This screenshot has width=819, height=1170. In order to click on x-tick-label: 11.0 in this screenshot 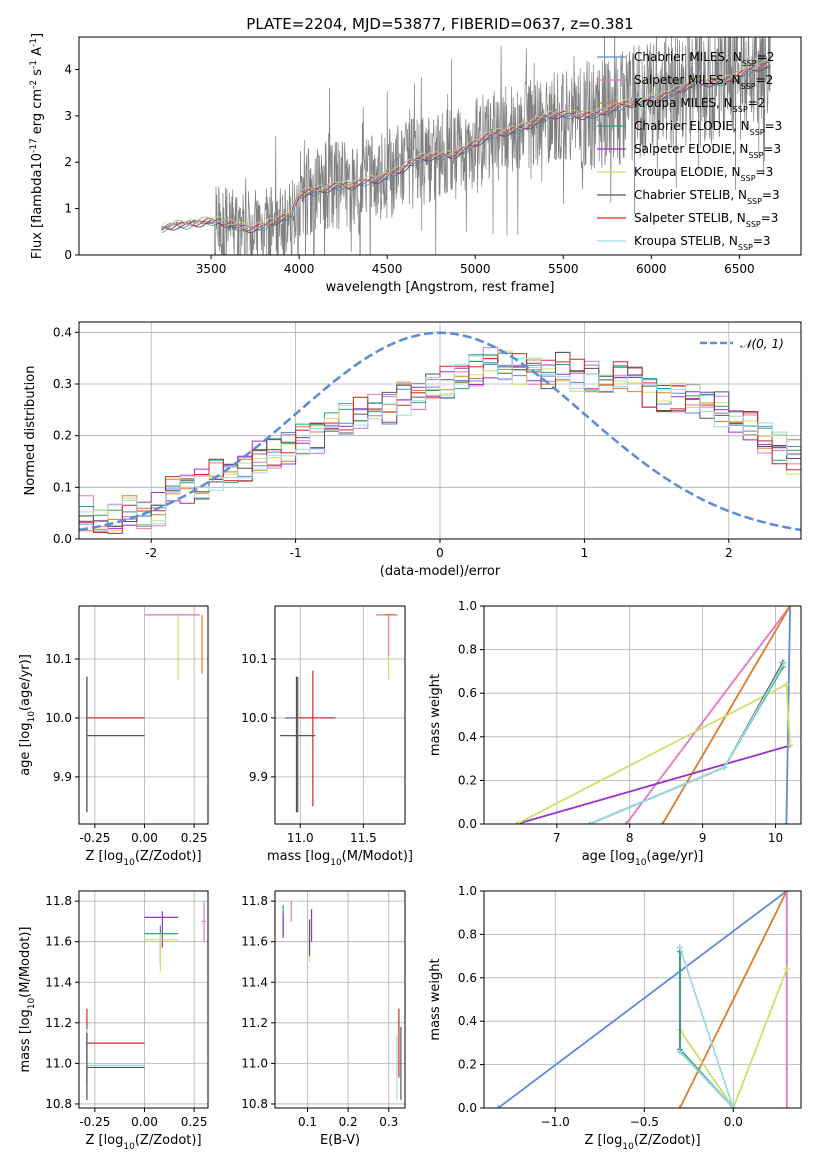, I will do `click(300, 838)`.